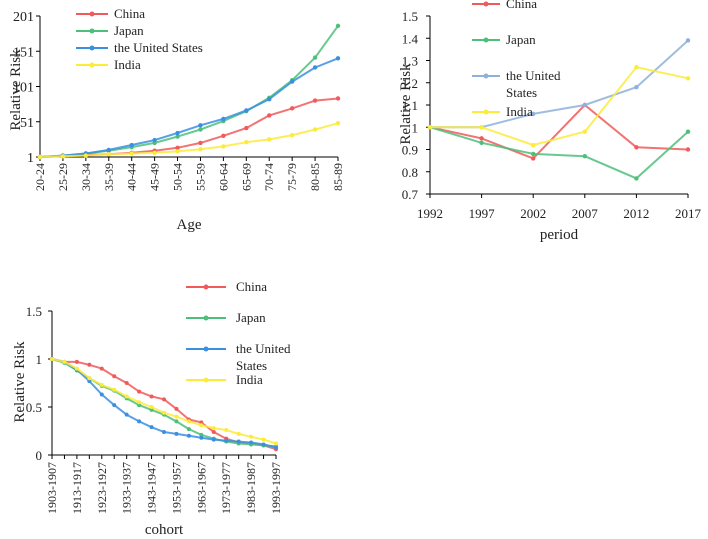 This screenshot has height=539, width=708. I want to click on legend-label: Japan, so click(129, 30).